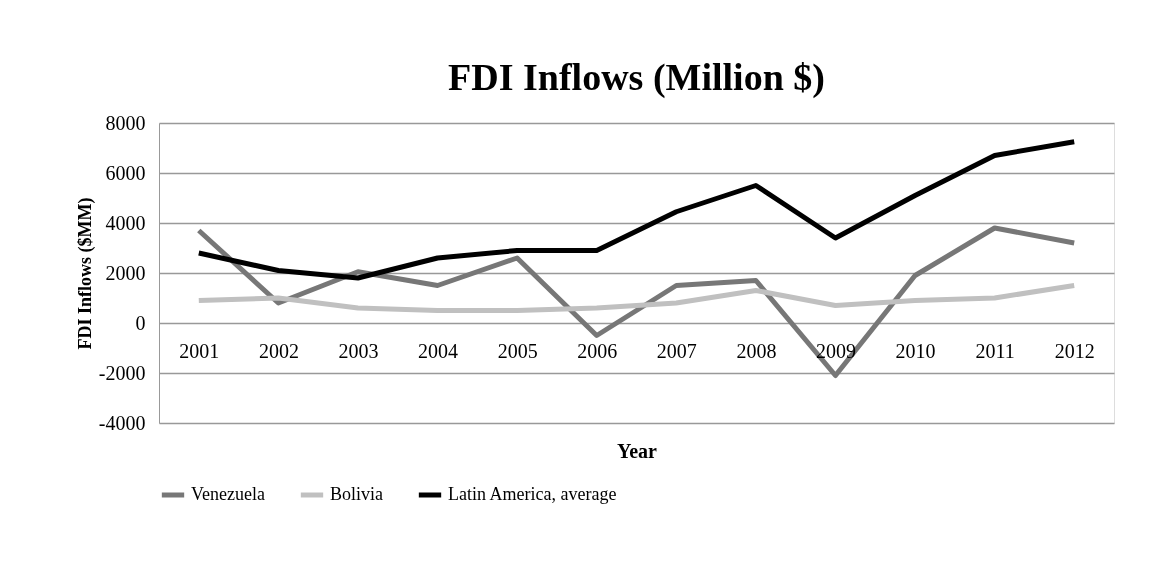 Image resolution: width=1153 pixels, height=565 pixels. What do you see at coordinates (125, 172) in the screenshot?
I see `y-tick-label: 6000` at bounding box center [125, 172].